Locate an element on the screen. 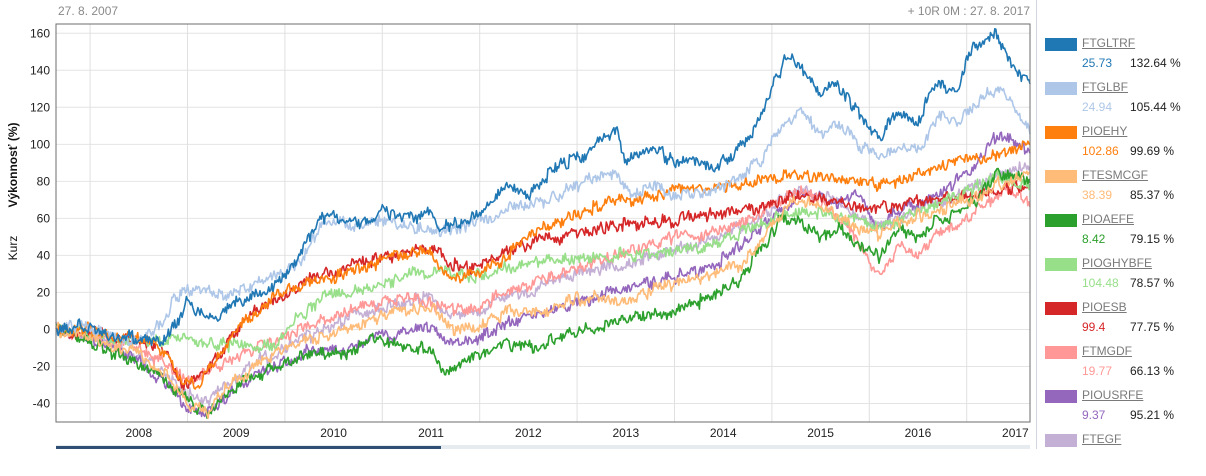  legend-last-value: 38.39 is located at coordinates (1097, 195).